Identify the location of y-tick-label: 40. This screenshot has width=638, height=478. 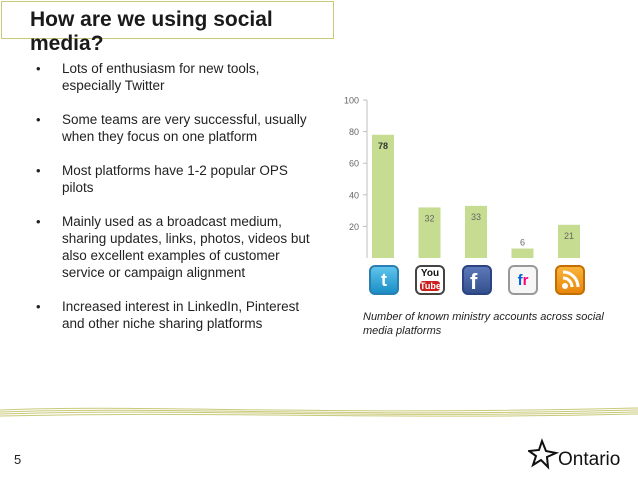
(354, 195).